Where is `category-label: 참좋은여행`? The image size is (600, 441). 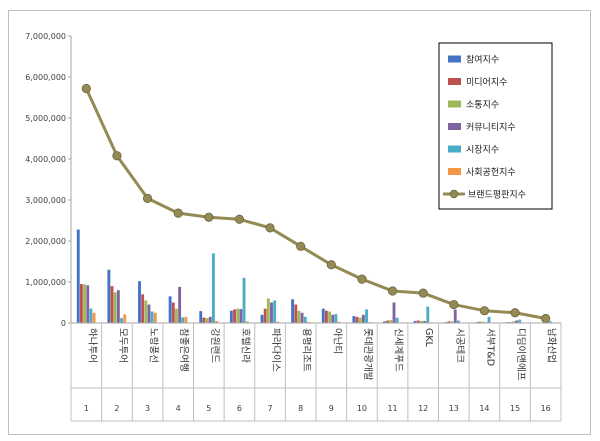 category-label: 참좋은여행 is located at coordinates (184, 350).